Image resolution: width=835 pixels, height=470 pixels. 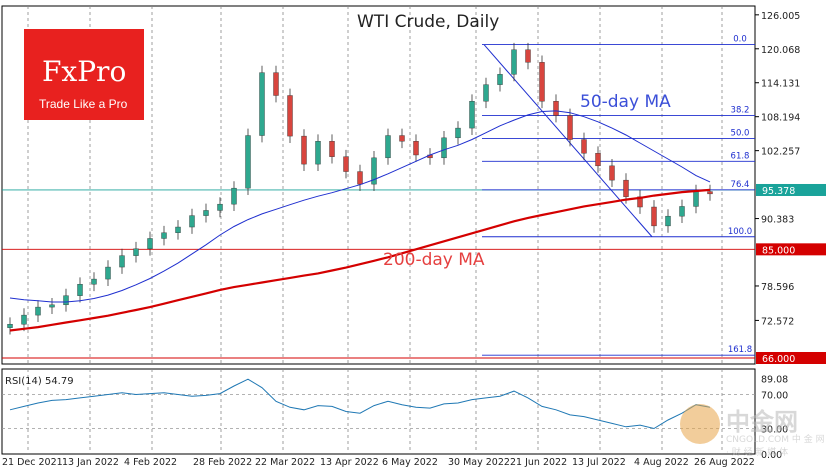 I want to click on y-tick-label: 114.131, so click(x=780, y=84).